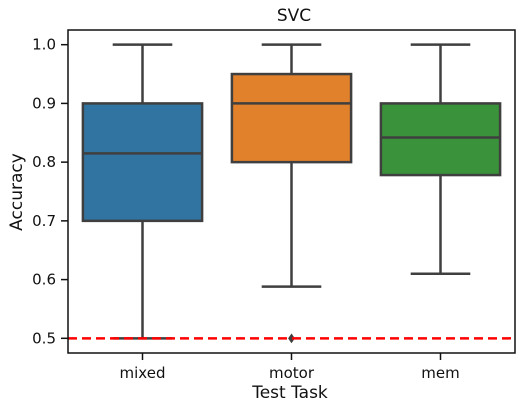  I want to click on y-tick-label-0.7: 0.7, so click(44, 221).